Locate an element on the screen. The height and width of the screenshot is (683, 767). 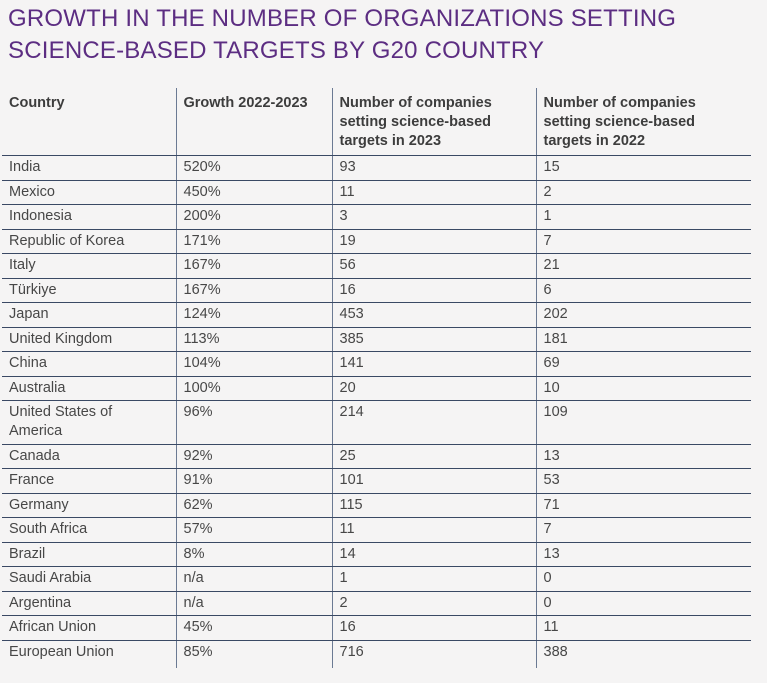
table-row: Australia 100% 20 10 is located at coordinates (376, 388).